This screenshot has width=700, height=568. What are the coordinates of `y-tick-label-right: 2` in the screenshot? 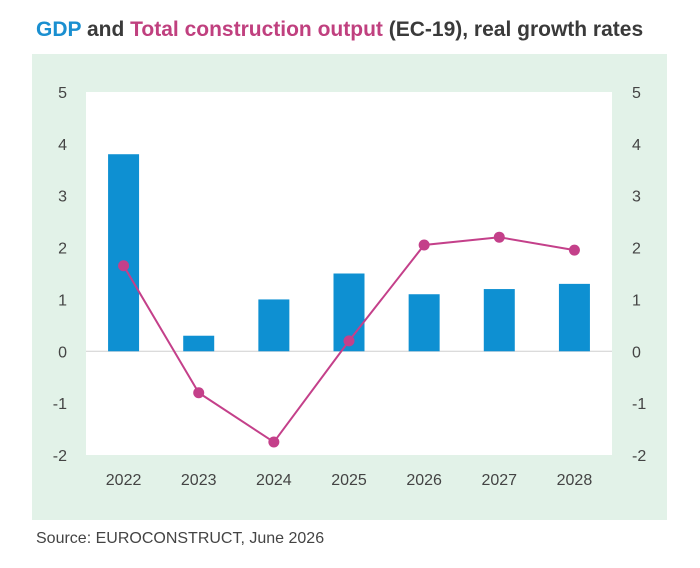 It's located at (636, 249).